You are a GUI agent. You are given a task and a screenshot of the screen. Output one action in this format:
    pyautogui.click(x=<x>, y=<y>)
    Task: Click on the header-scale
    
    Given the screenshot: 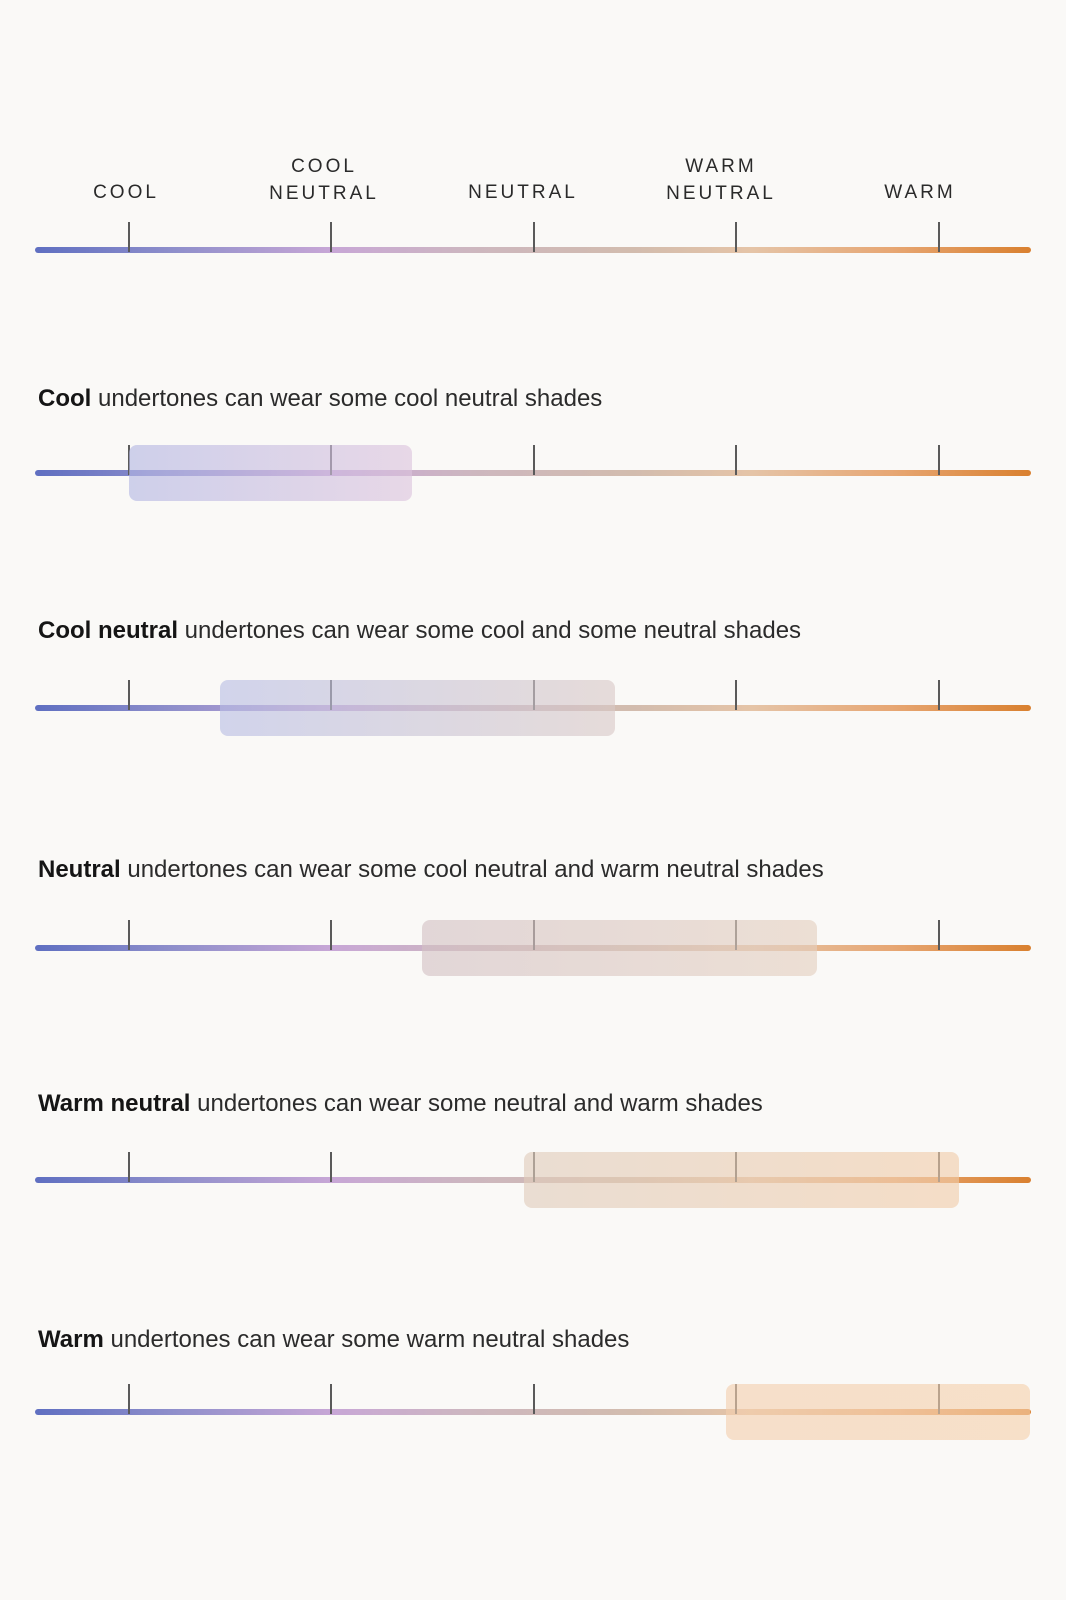 What is the action you would take?
    pyautogui.click(x=533, y=252)
    